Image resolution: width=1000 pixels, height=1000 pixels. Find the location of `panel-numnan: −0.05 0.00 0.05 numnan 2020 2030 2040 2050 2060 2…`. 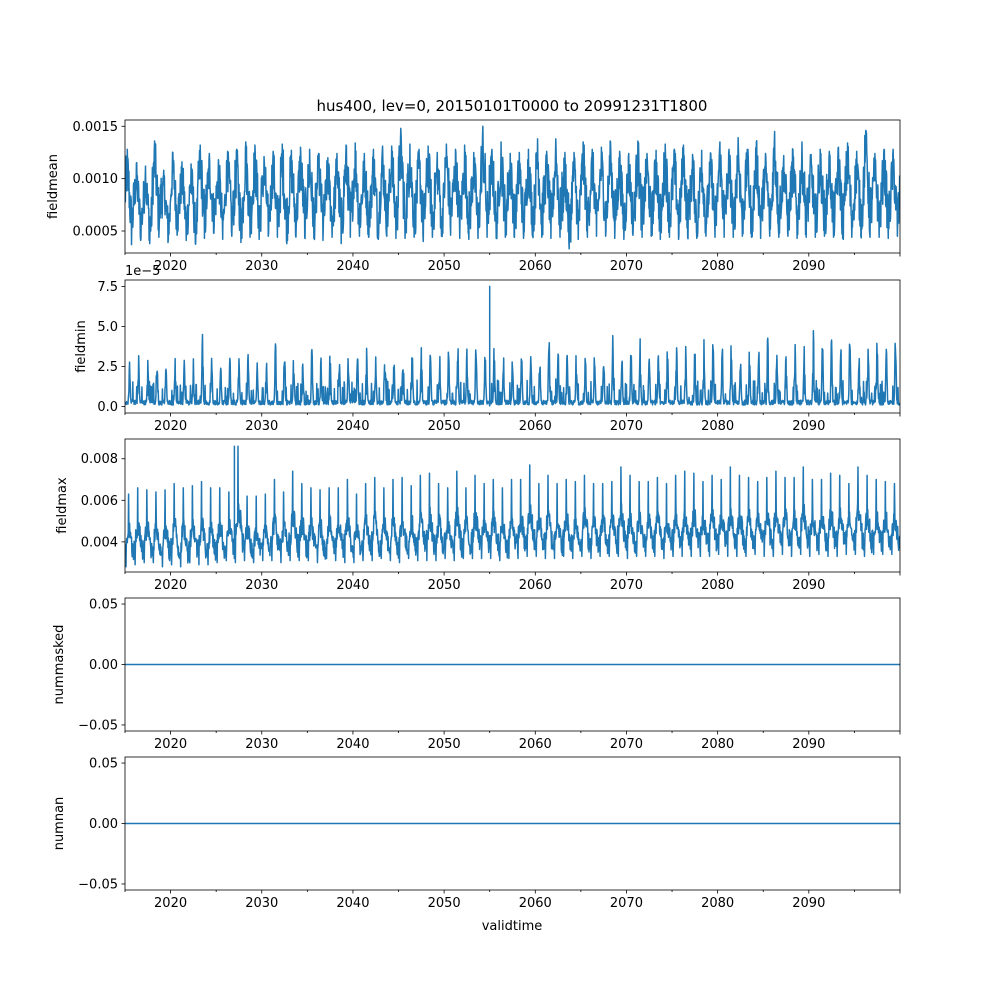

panel-numnan: −0.05 0.00 0.05 numnan 2020 2030 2040 2050 2060 2… is located at coordinates (476, 834).